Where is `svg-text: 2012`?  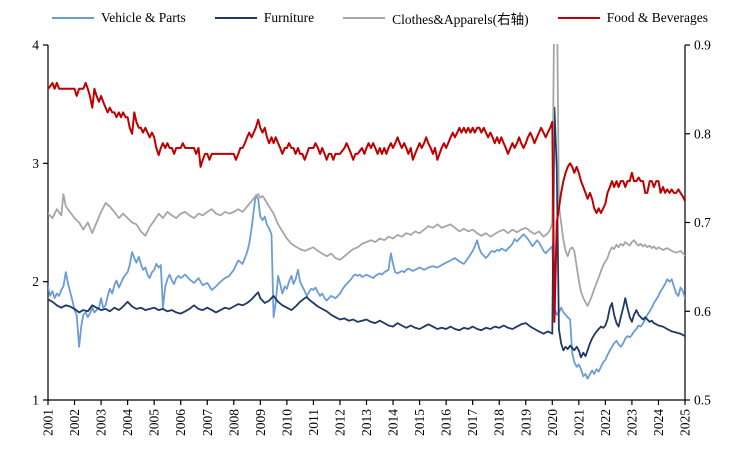
svg-text: 2012 is located at coordinates (339, 422).